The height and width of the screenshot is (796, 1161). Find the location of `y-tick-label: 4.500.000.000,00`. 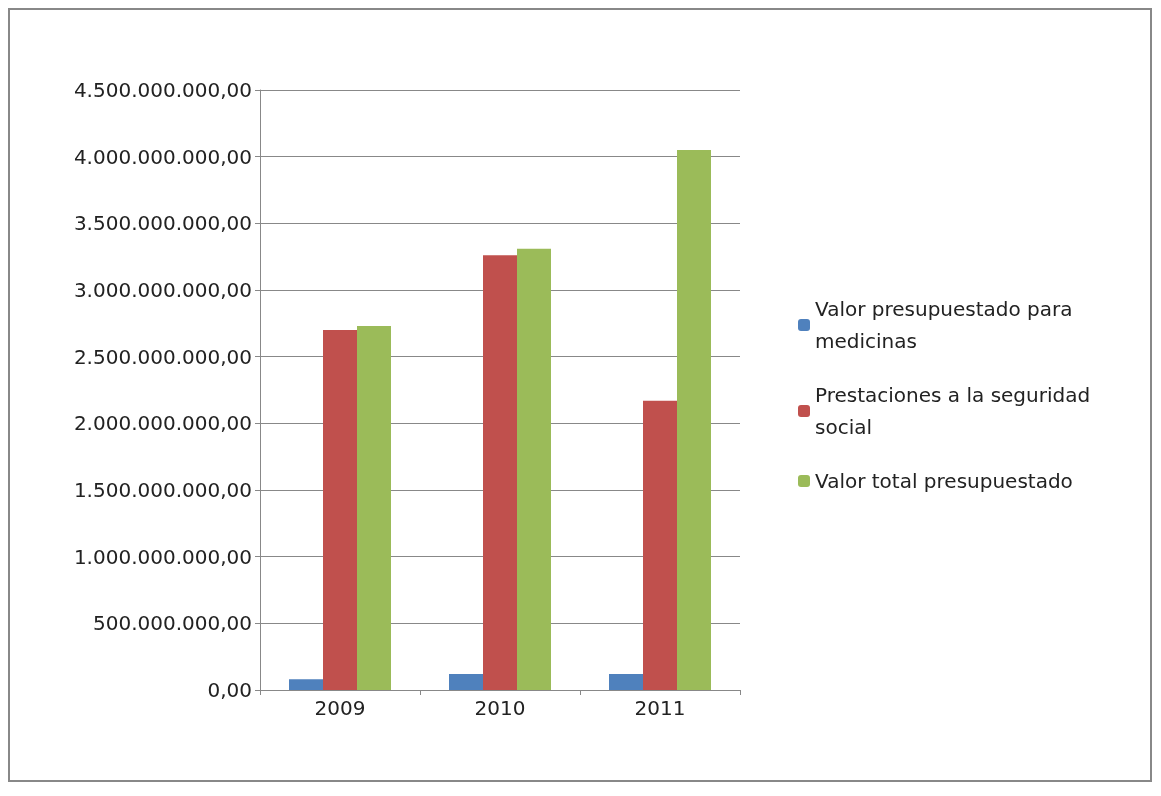

y-tick-label: 4.500.000.000,00 is located at coordinates (162, 90).